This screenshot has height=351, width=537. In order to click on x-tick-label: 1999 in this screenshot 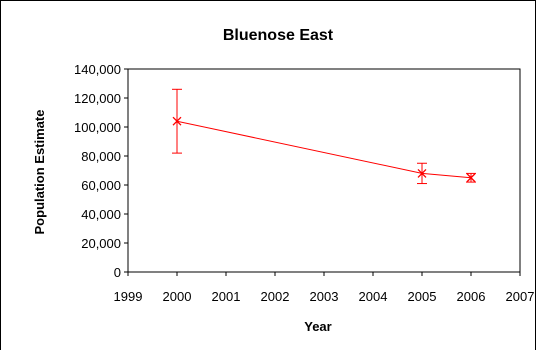, I will do `click(128, 296)`.